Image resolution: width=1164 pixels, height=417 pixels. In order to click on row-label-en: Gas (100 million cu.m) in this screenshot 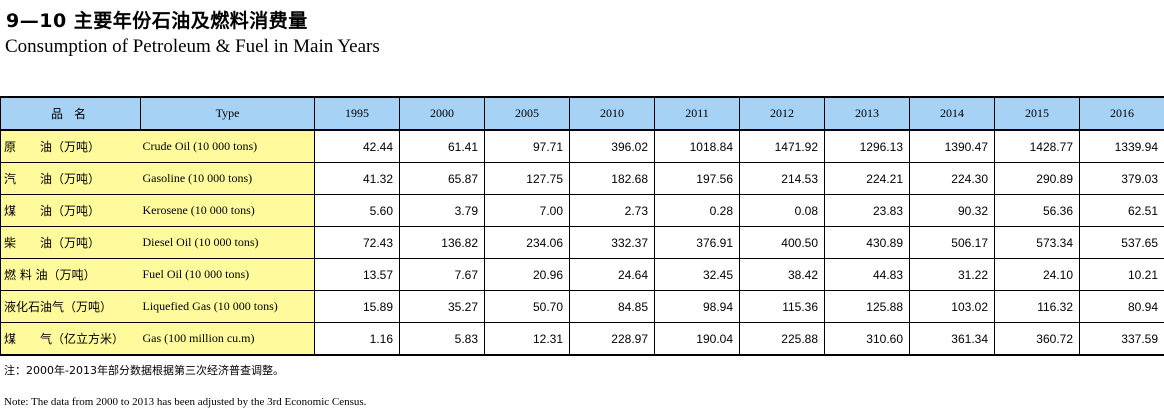, I will do `click(227, 339)`.